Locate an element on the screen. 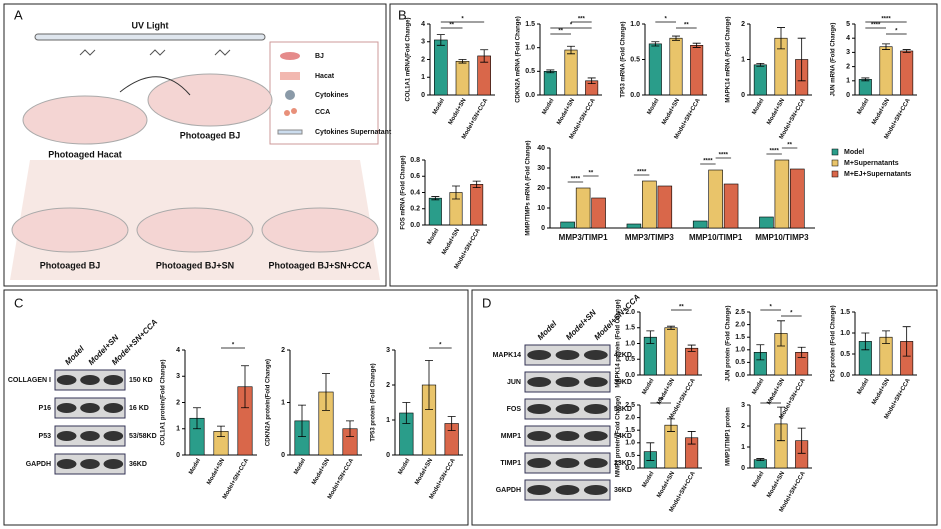 The height and width of the screenshot is (529, 941). y-tick-label: 2.0 is located at coordinates (630, 312).